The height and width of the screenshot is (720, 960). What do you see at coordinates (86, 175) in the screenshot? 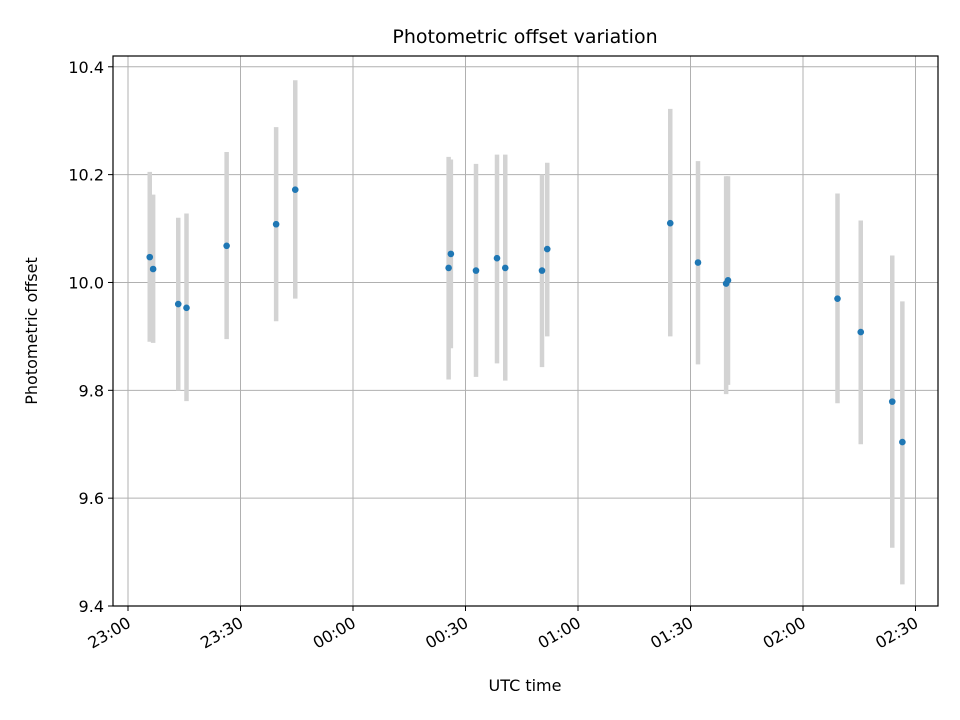
I see `y-tick-label: 10.2` at bounding box center [86, 175].